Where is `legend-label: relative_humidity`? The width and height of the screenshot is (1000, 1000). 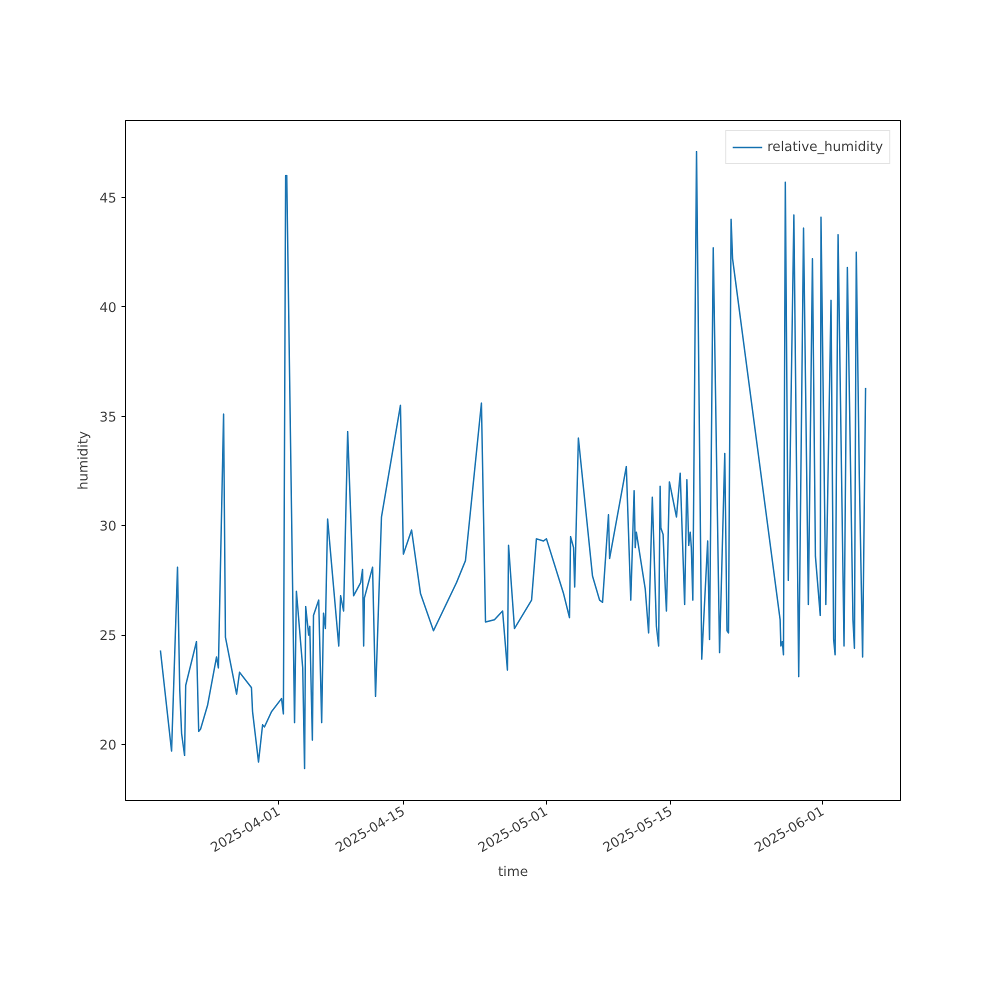
legend-label: relative_humidity is located at coordinates (825, 147).